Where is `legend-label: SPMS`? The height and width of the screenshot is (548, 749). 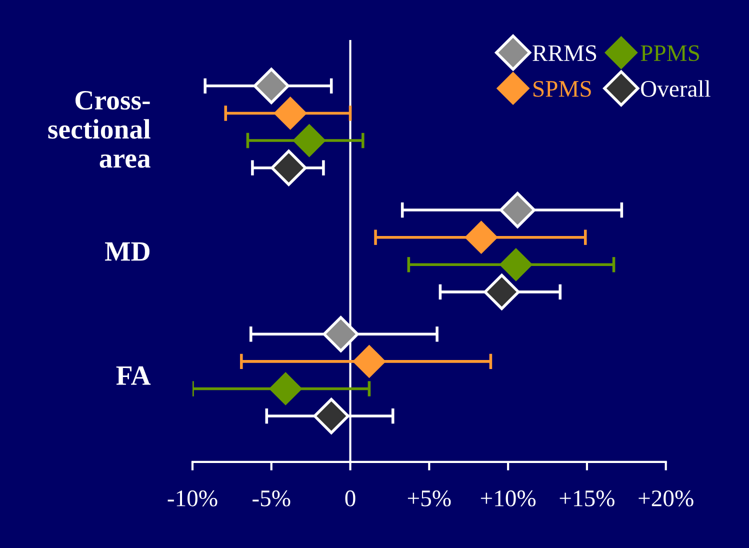 legend-label: SPMS is located at coordinates (562, 88).